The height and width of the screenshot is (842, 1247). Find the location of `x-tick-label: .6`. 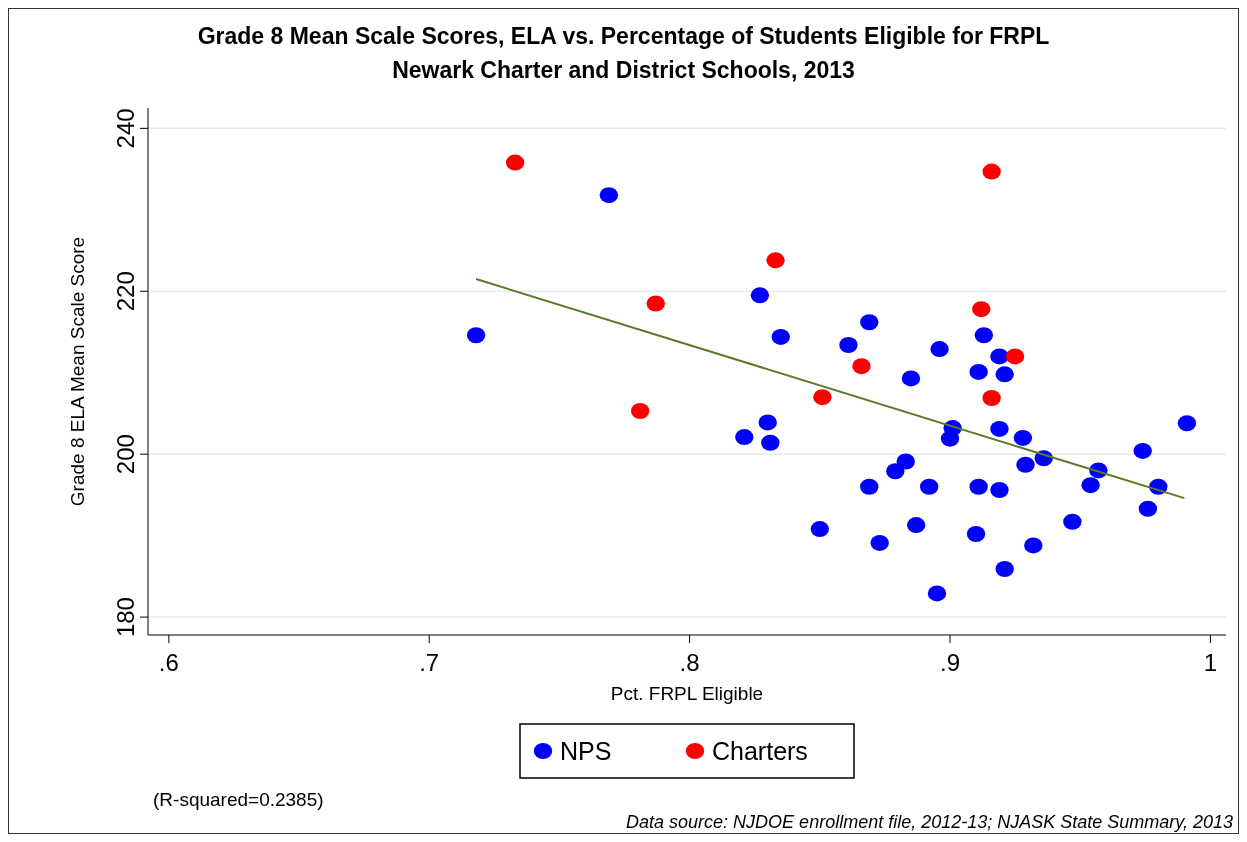

x-tick-label: .6 is located at coordinates (168, 662).